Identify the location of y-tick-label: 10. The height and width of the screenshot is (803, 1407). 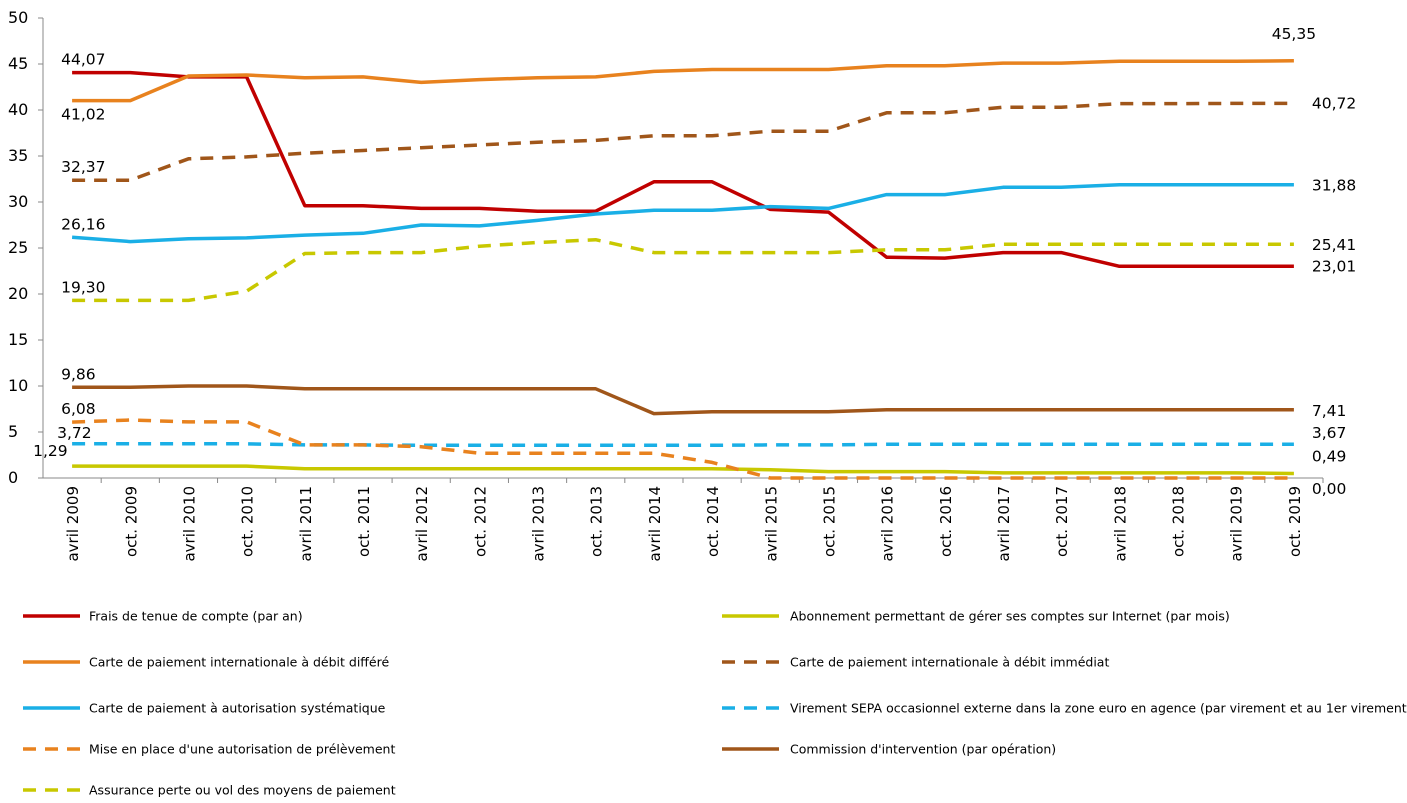
(18, 385).